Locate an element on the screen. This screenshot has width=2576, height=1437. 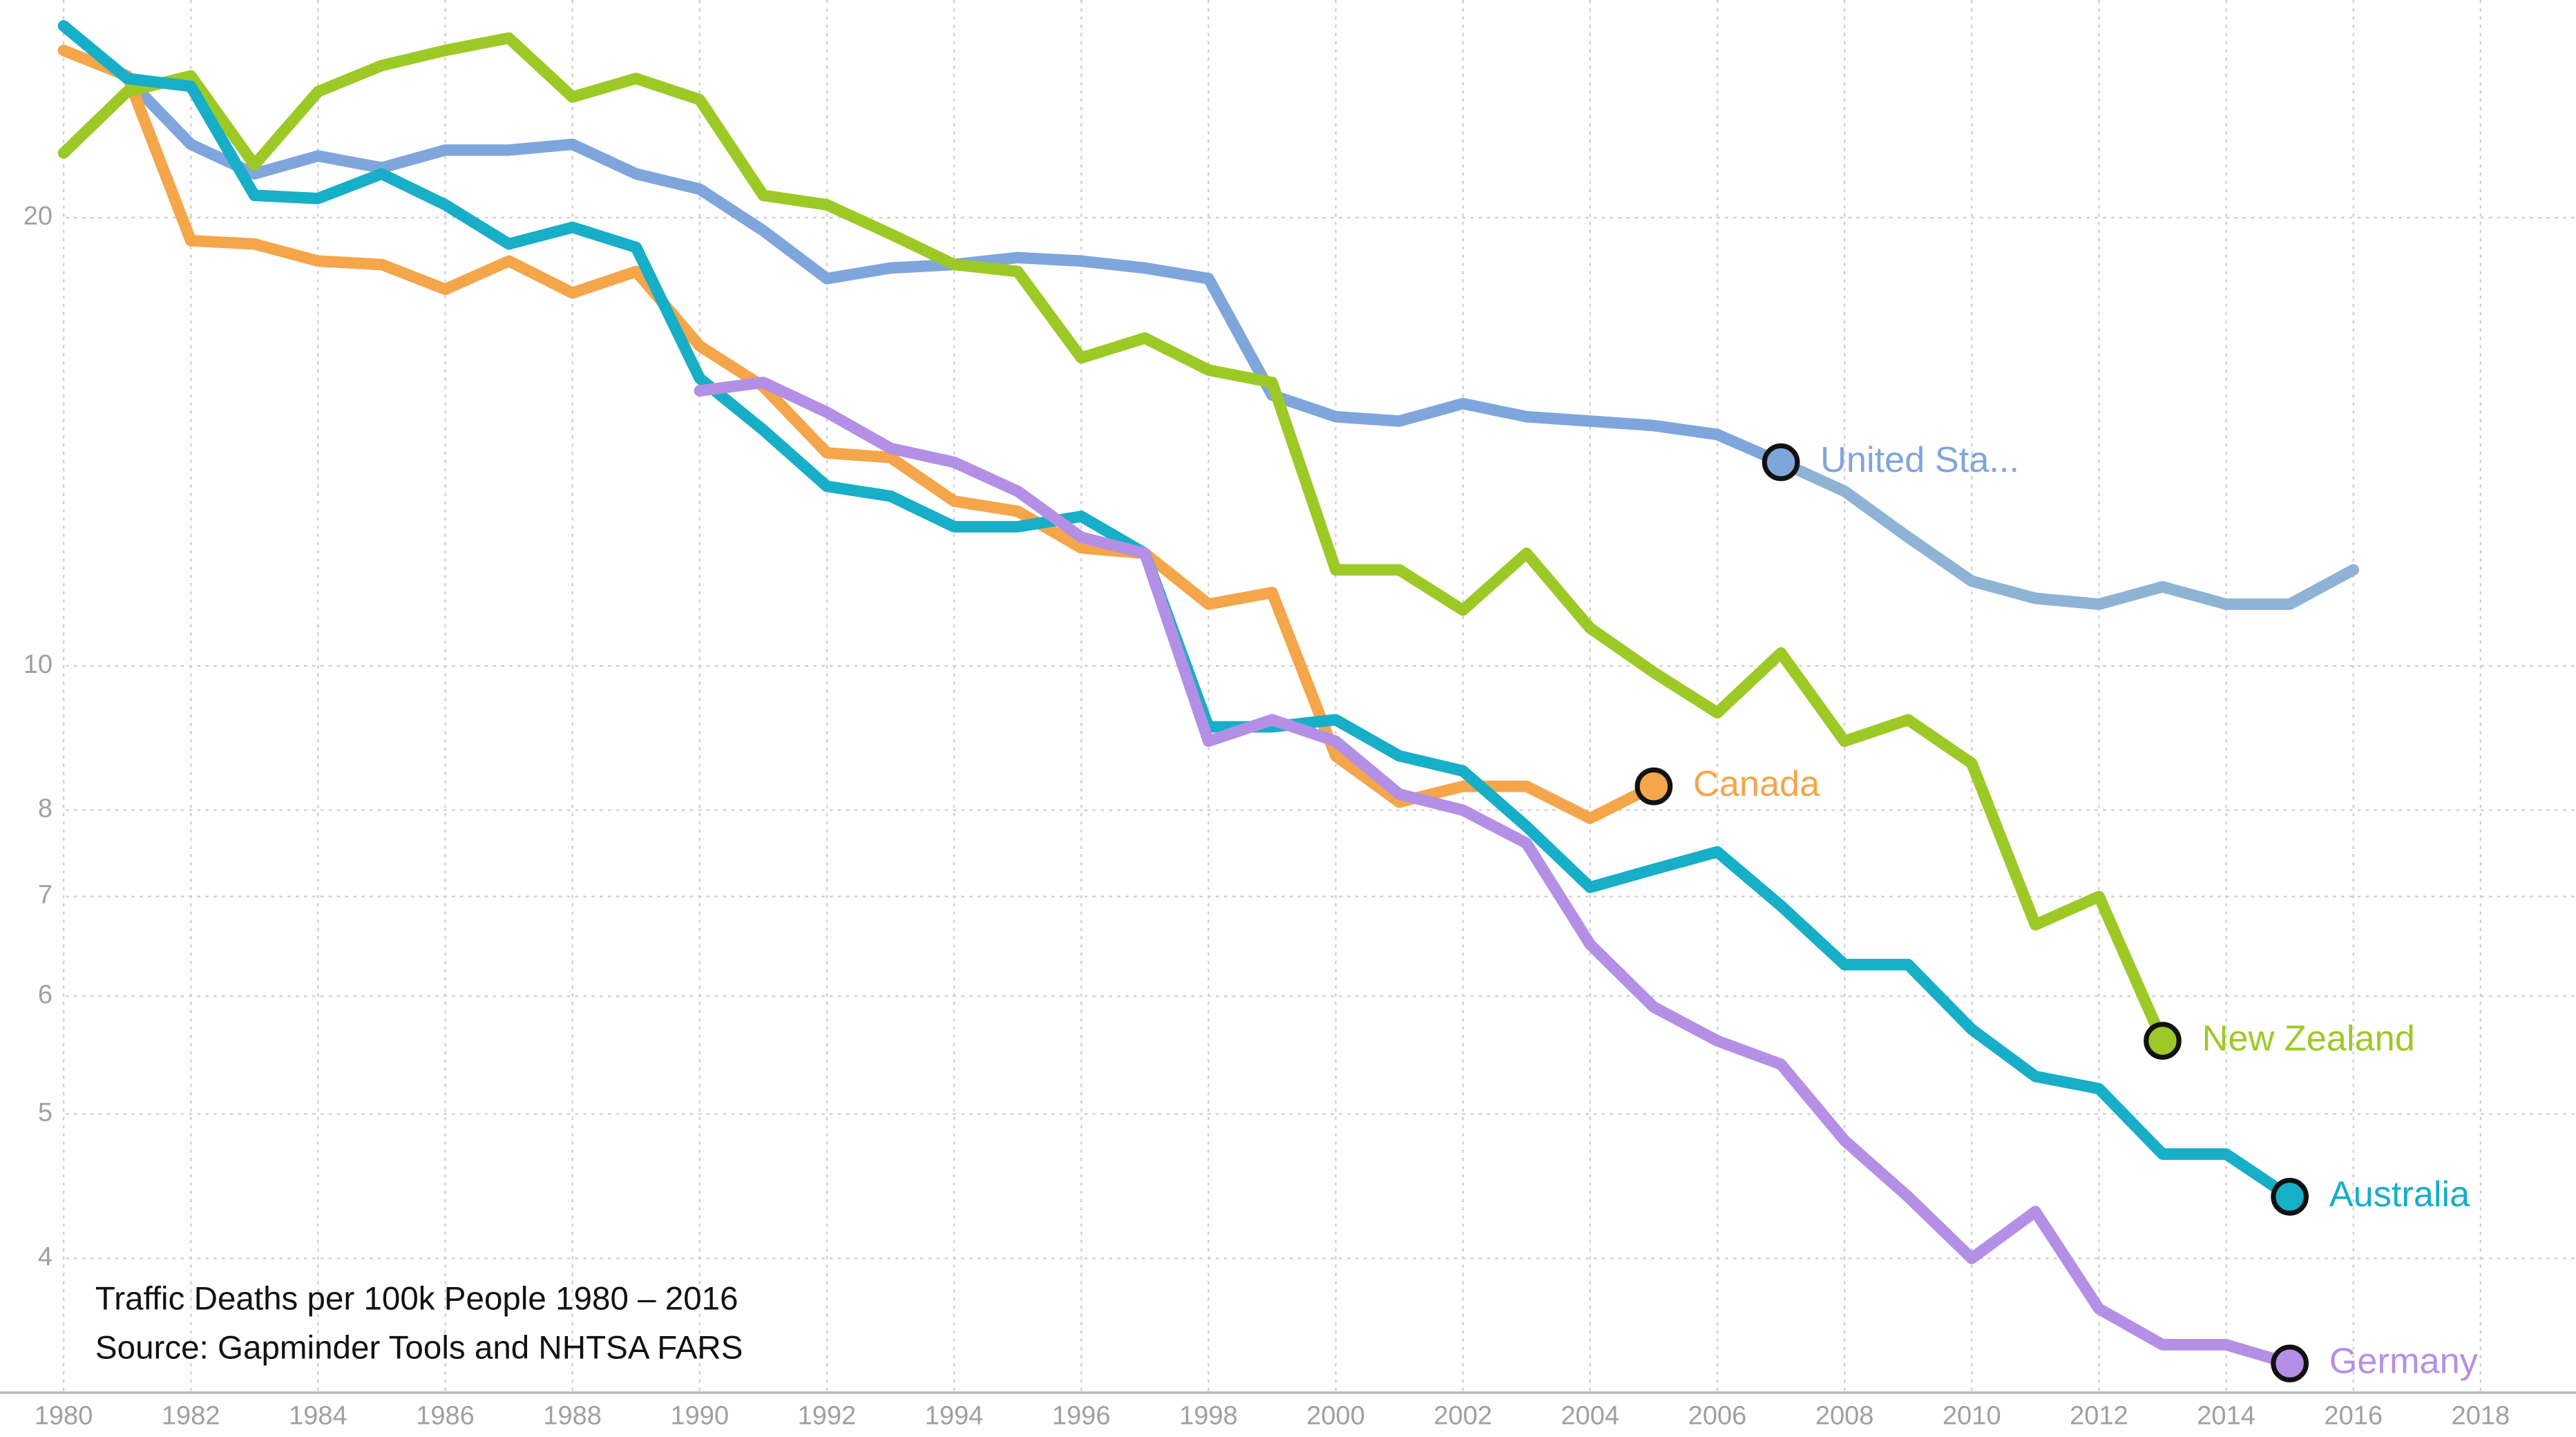
series-label: New Zealand is located at coordinates (2308, 1038).